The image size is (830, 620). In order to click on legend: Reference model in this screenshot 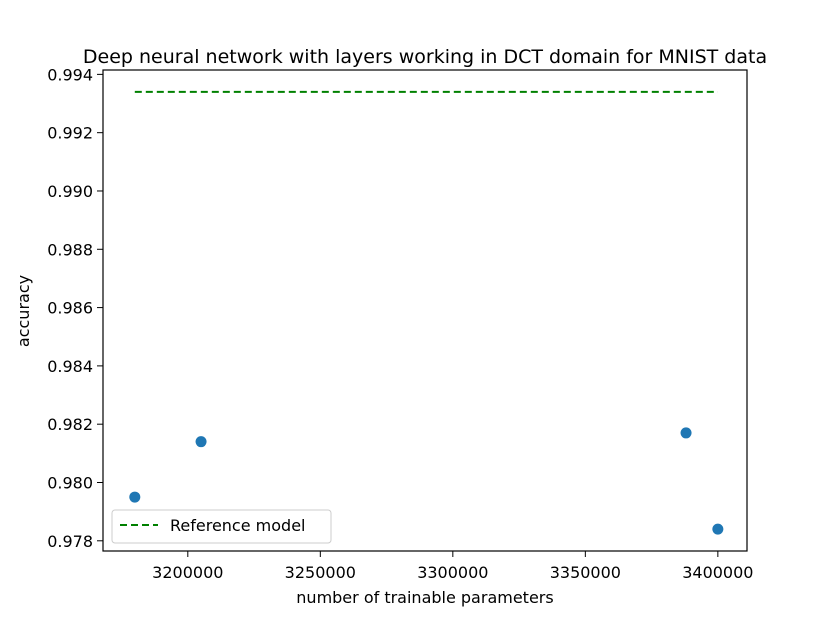, I will do `click(221, 526)`.